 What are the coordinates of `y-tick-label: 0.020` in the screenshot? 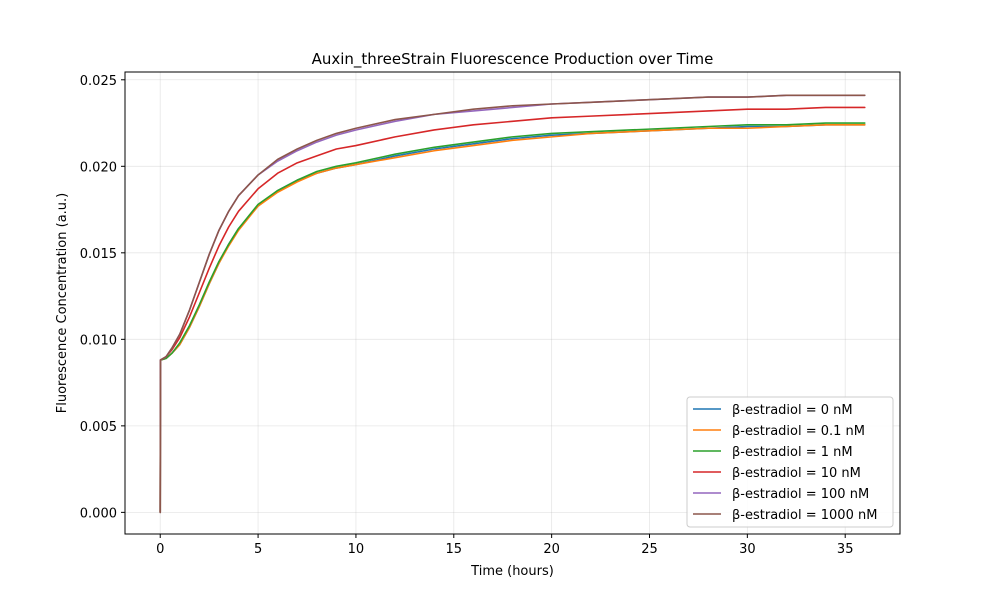 It's located at (98, 167).